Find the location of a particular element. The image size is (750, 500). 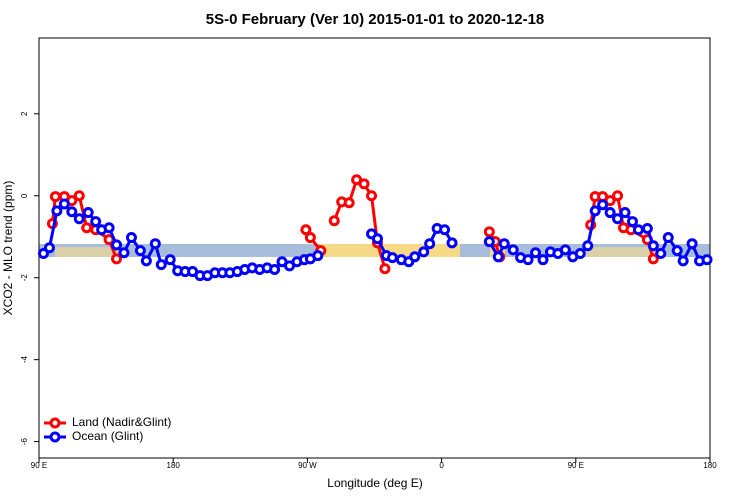

x-tick-label: 0 is located at coordinates (441, 465).